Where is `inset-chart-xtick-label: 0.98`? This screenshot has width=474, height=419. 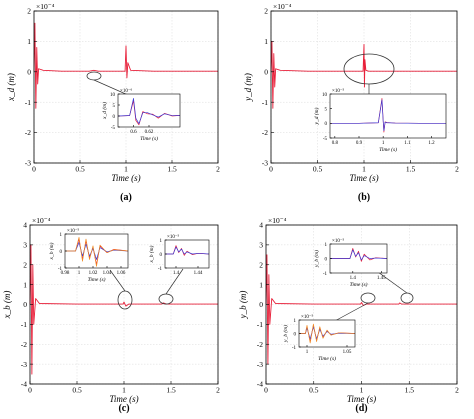 inset-chart-xtick-label: 0.98 is located at coordinates (65, 273).